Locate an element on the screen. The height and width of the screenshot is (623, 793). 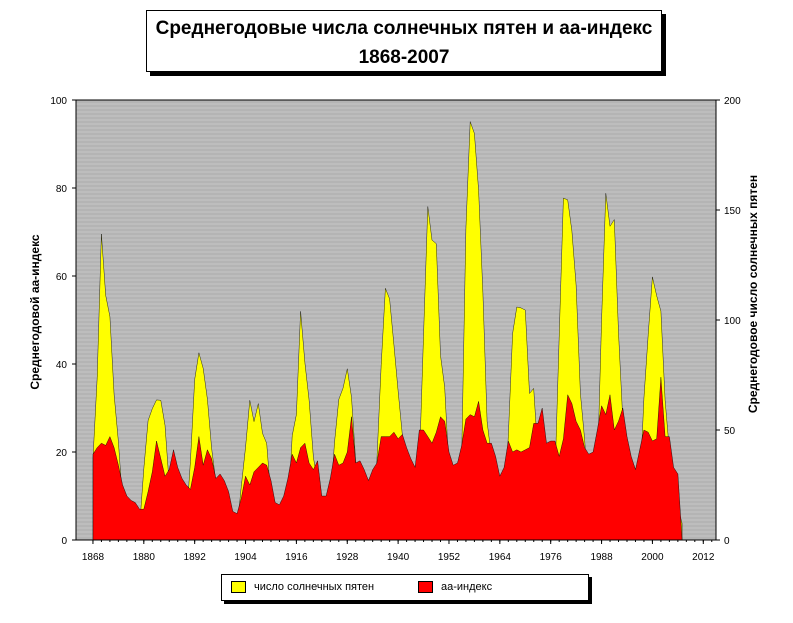
y-axis-right-label: Среднегодовое число солнечных пятен is located at coordinates (753, 294).